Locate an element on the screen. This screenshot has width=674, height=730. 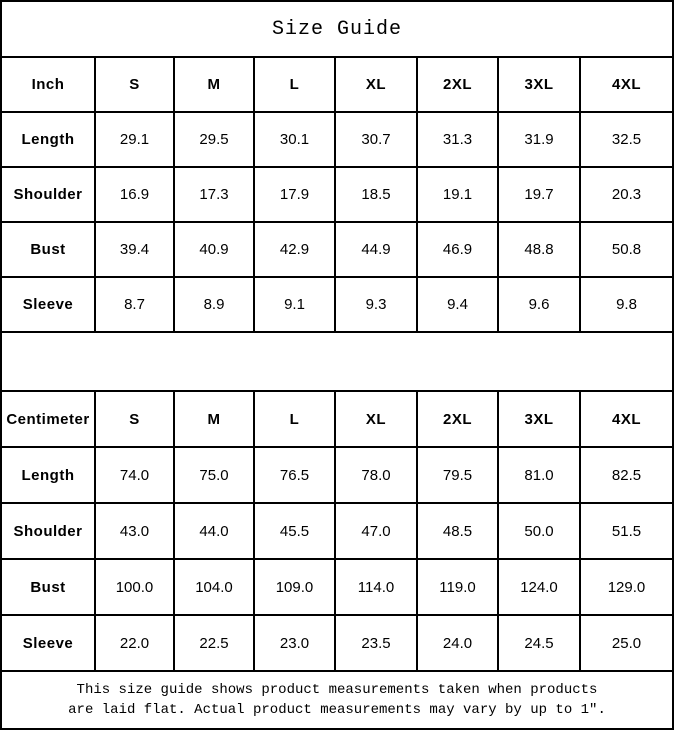
size-value-cell: 8.9 is located at coordinates (214, 304).